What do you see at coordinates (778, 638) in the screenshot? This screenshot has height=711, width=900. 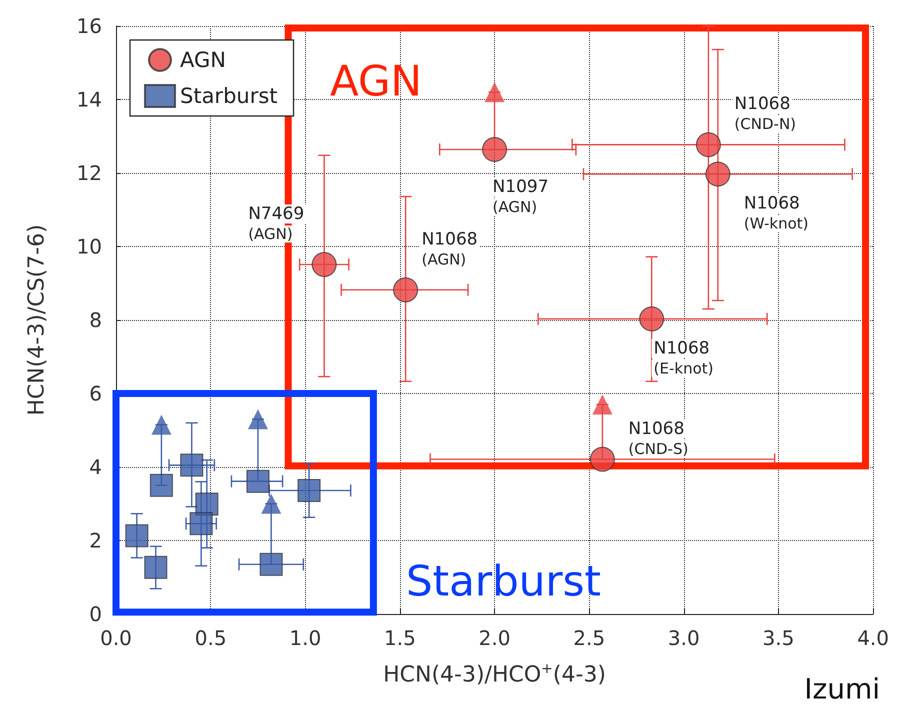 I see `x-tick-label: 3.5` at bounding box center [778, 638].